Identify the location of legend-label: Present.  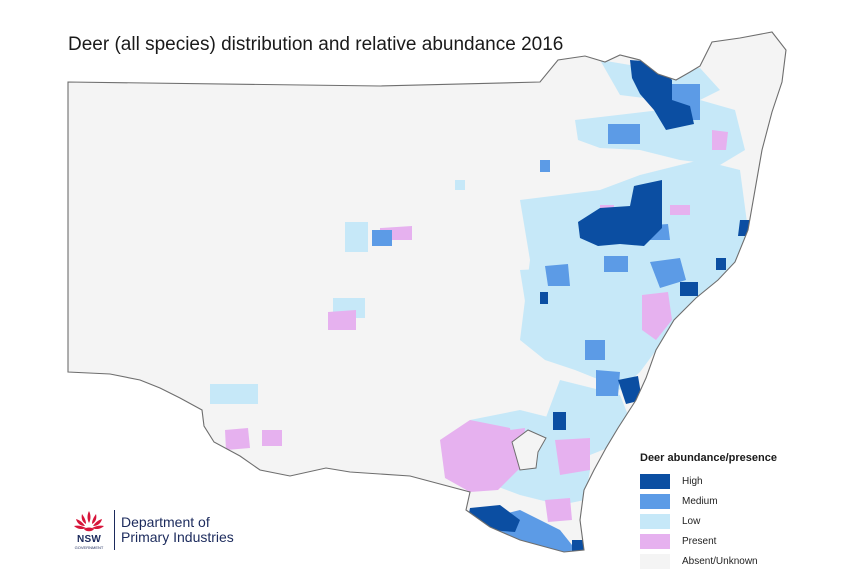
(699, 541).